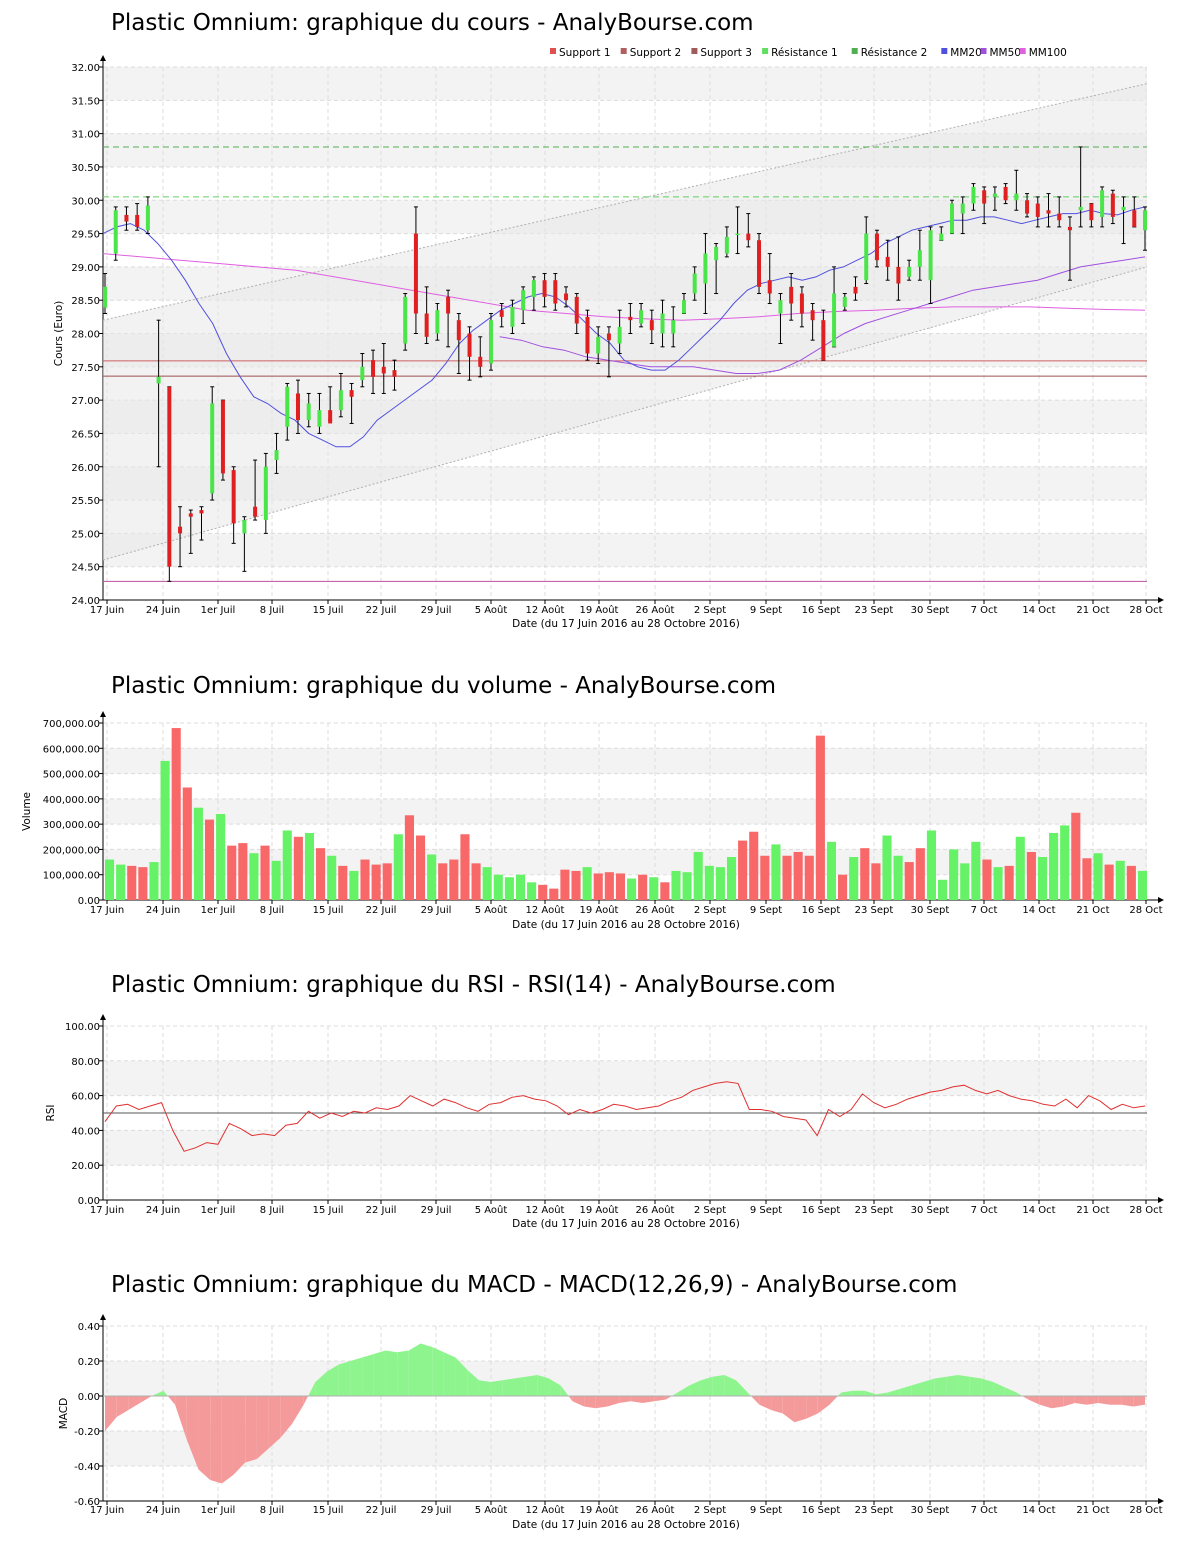 This screenshot has width=1200, height=1550. Describe the element at coordinates (930, 1210) in the screenshot. I see `x-tick-label: 30 Sept` at that location.